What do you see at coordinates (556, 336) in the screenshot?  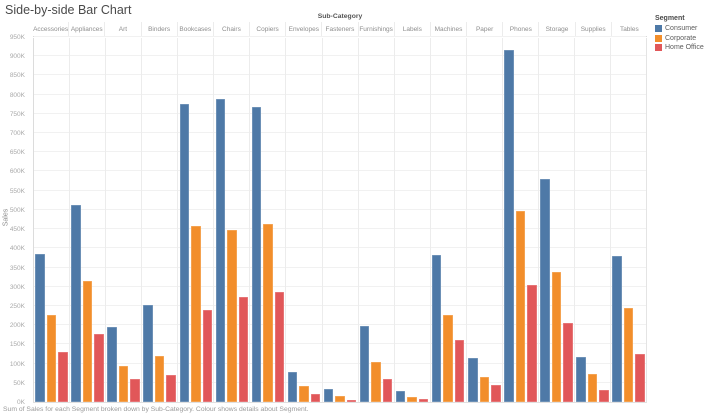 I see `bar-storage-corporate` at bounding box center [556, 336].